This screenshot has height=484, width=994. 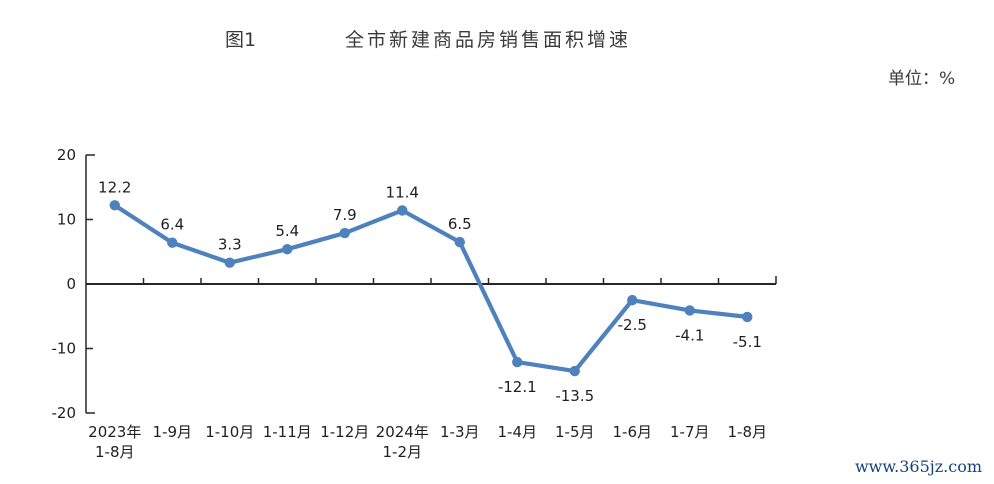 I want to click on x-axis-category-label: 2024年 1-2月, so click(x=402, y=442).